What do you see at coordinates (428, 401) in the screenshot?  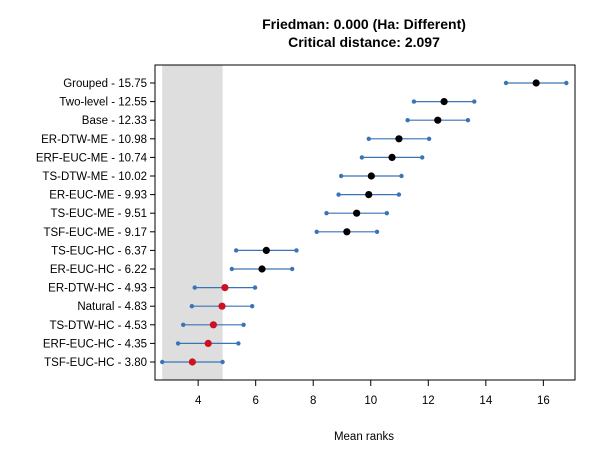 I see `x-tick-label: 12` at bounding box center [428, 401].